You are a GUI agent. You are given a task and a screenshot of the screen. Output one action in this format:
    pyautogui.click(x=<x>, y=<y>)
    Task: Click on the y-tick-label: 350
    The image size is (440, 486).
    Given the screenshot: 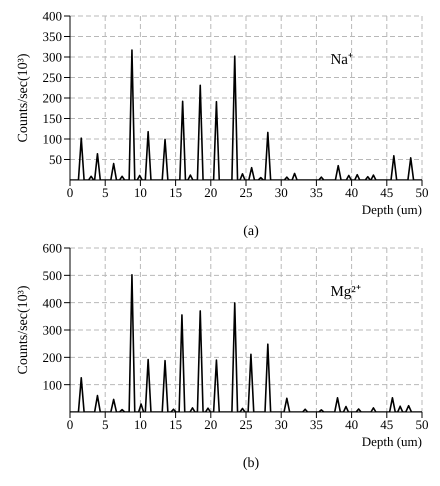 What is the action you would take?
    pyautogui.click(x=52, y=36)
    